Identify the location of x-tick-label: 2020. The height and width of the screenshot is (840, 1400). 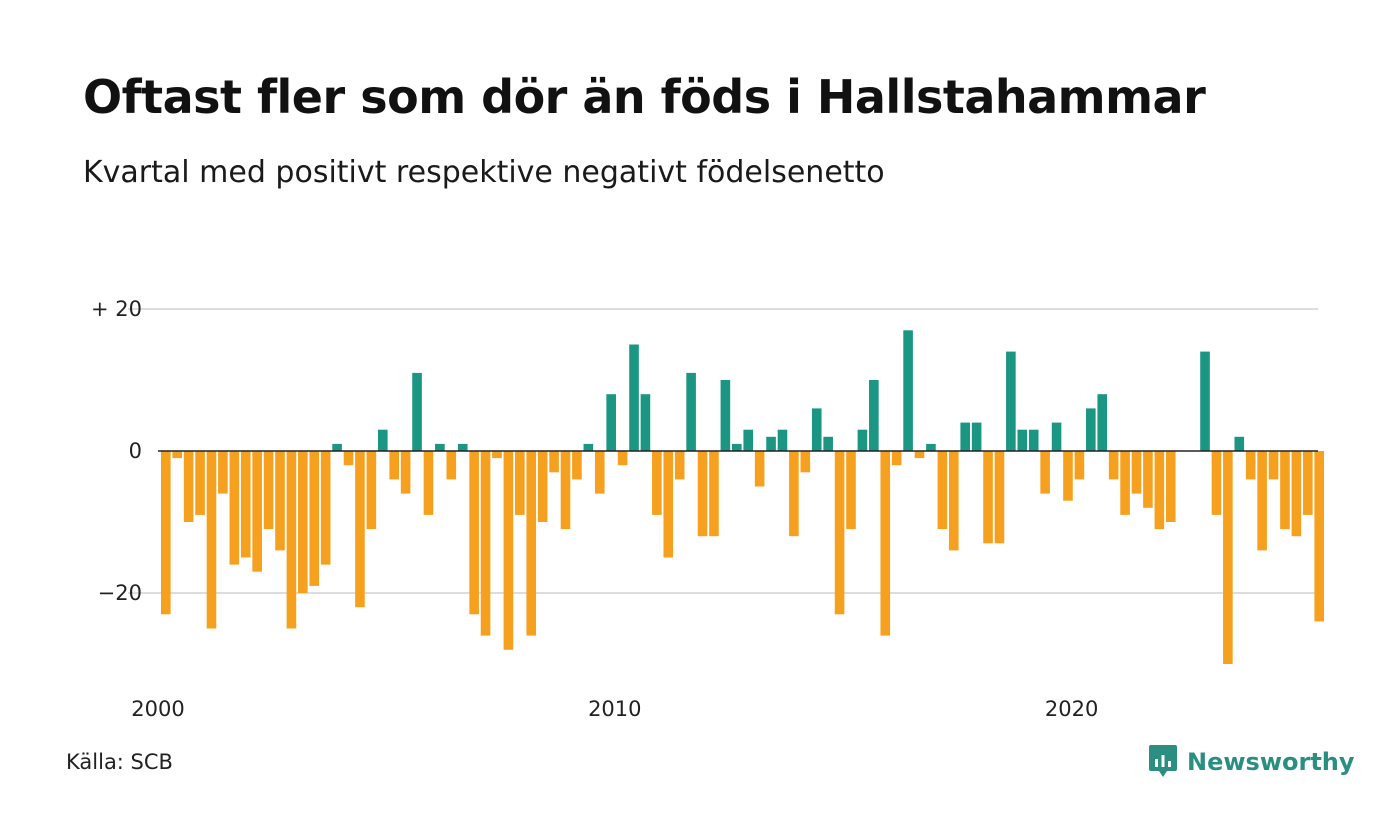
(1071, 709).